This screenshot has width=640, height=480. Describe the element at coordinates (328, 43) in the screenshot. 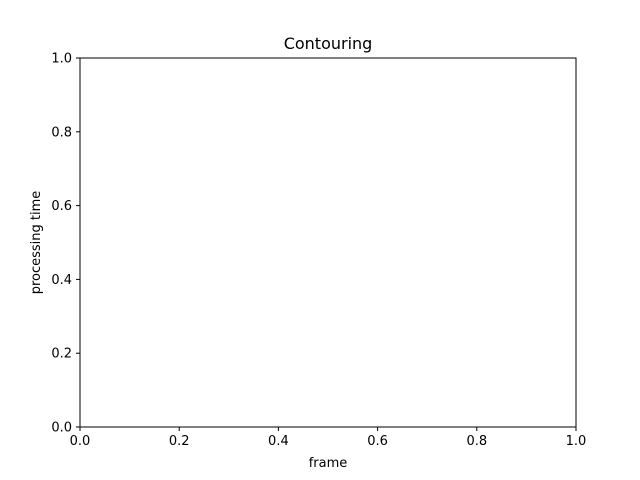

I see `chart-title: Contouring` at that location.